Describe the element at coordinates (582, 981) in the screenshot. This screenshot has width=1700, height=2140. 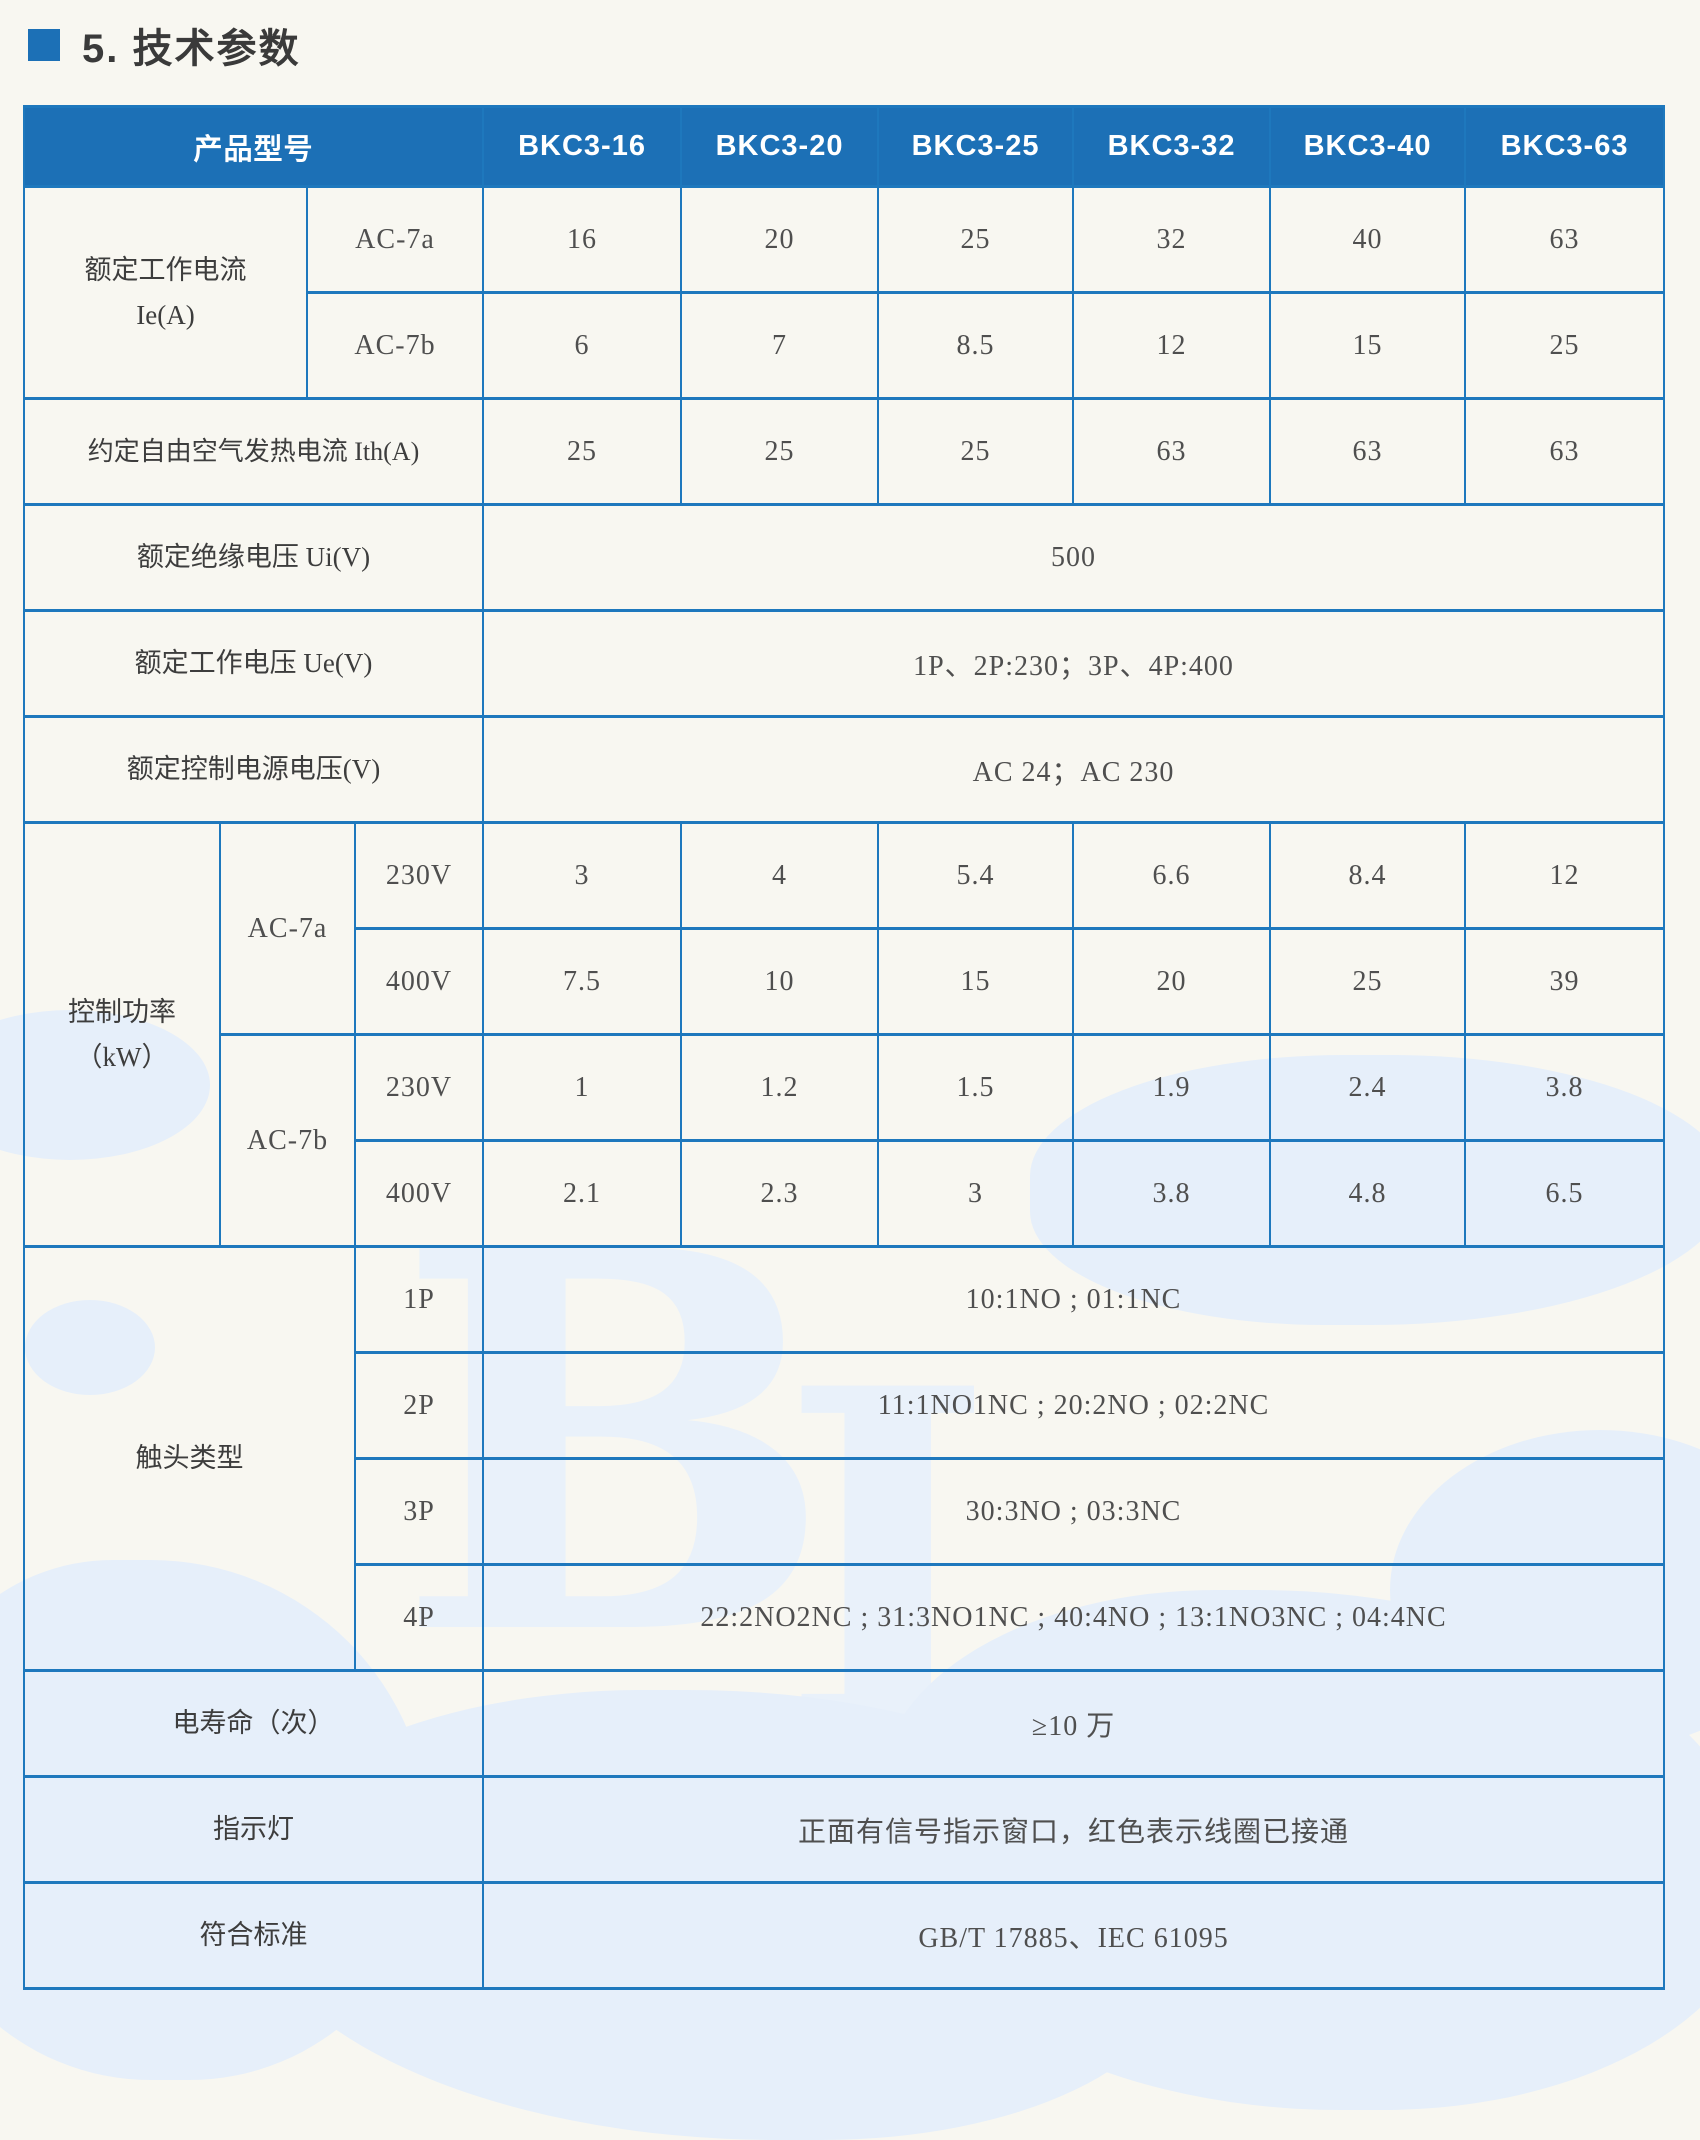
I see `cell-value: 7.5` at that location.